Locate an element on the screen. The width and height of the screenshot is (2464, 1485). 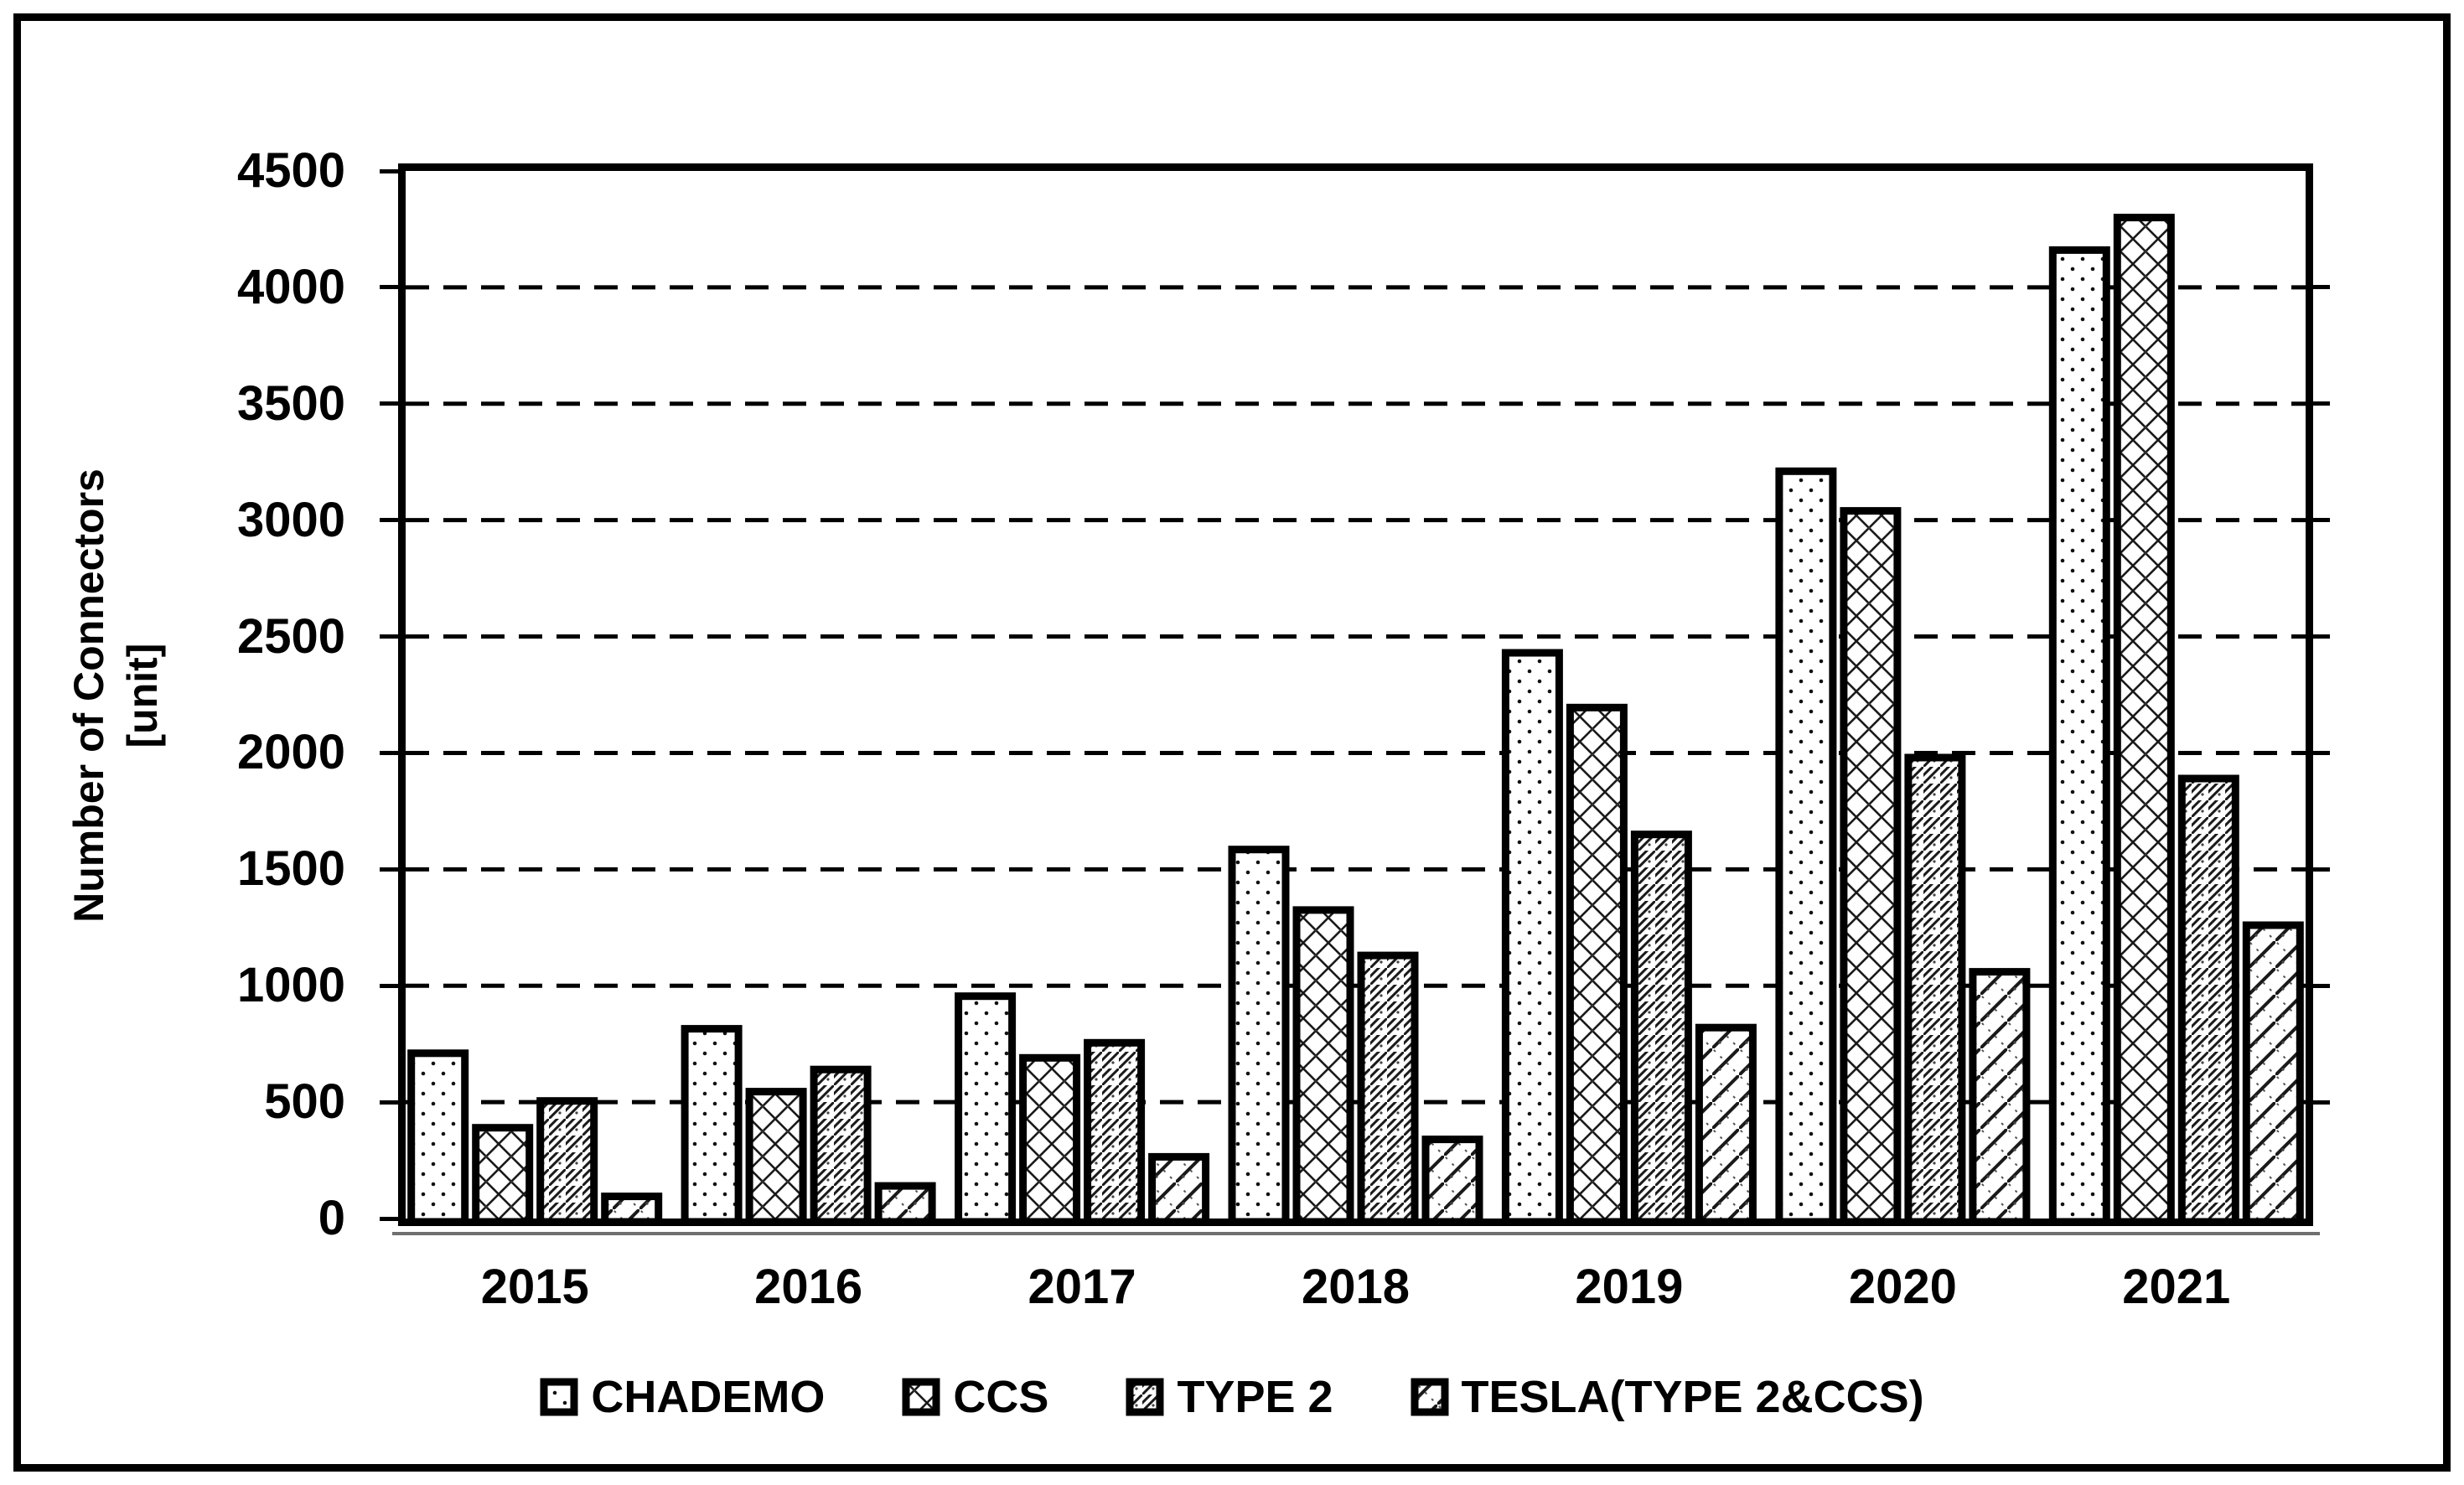
legend-item-type-2: TYPE 2 is located at coordinates (1229, 1397).